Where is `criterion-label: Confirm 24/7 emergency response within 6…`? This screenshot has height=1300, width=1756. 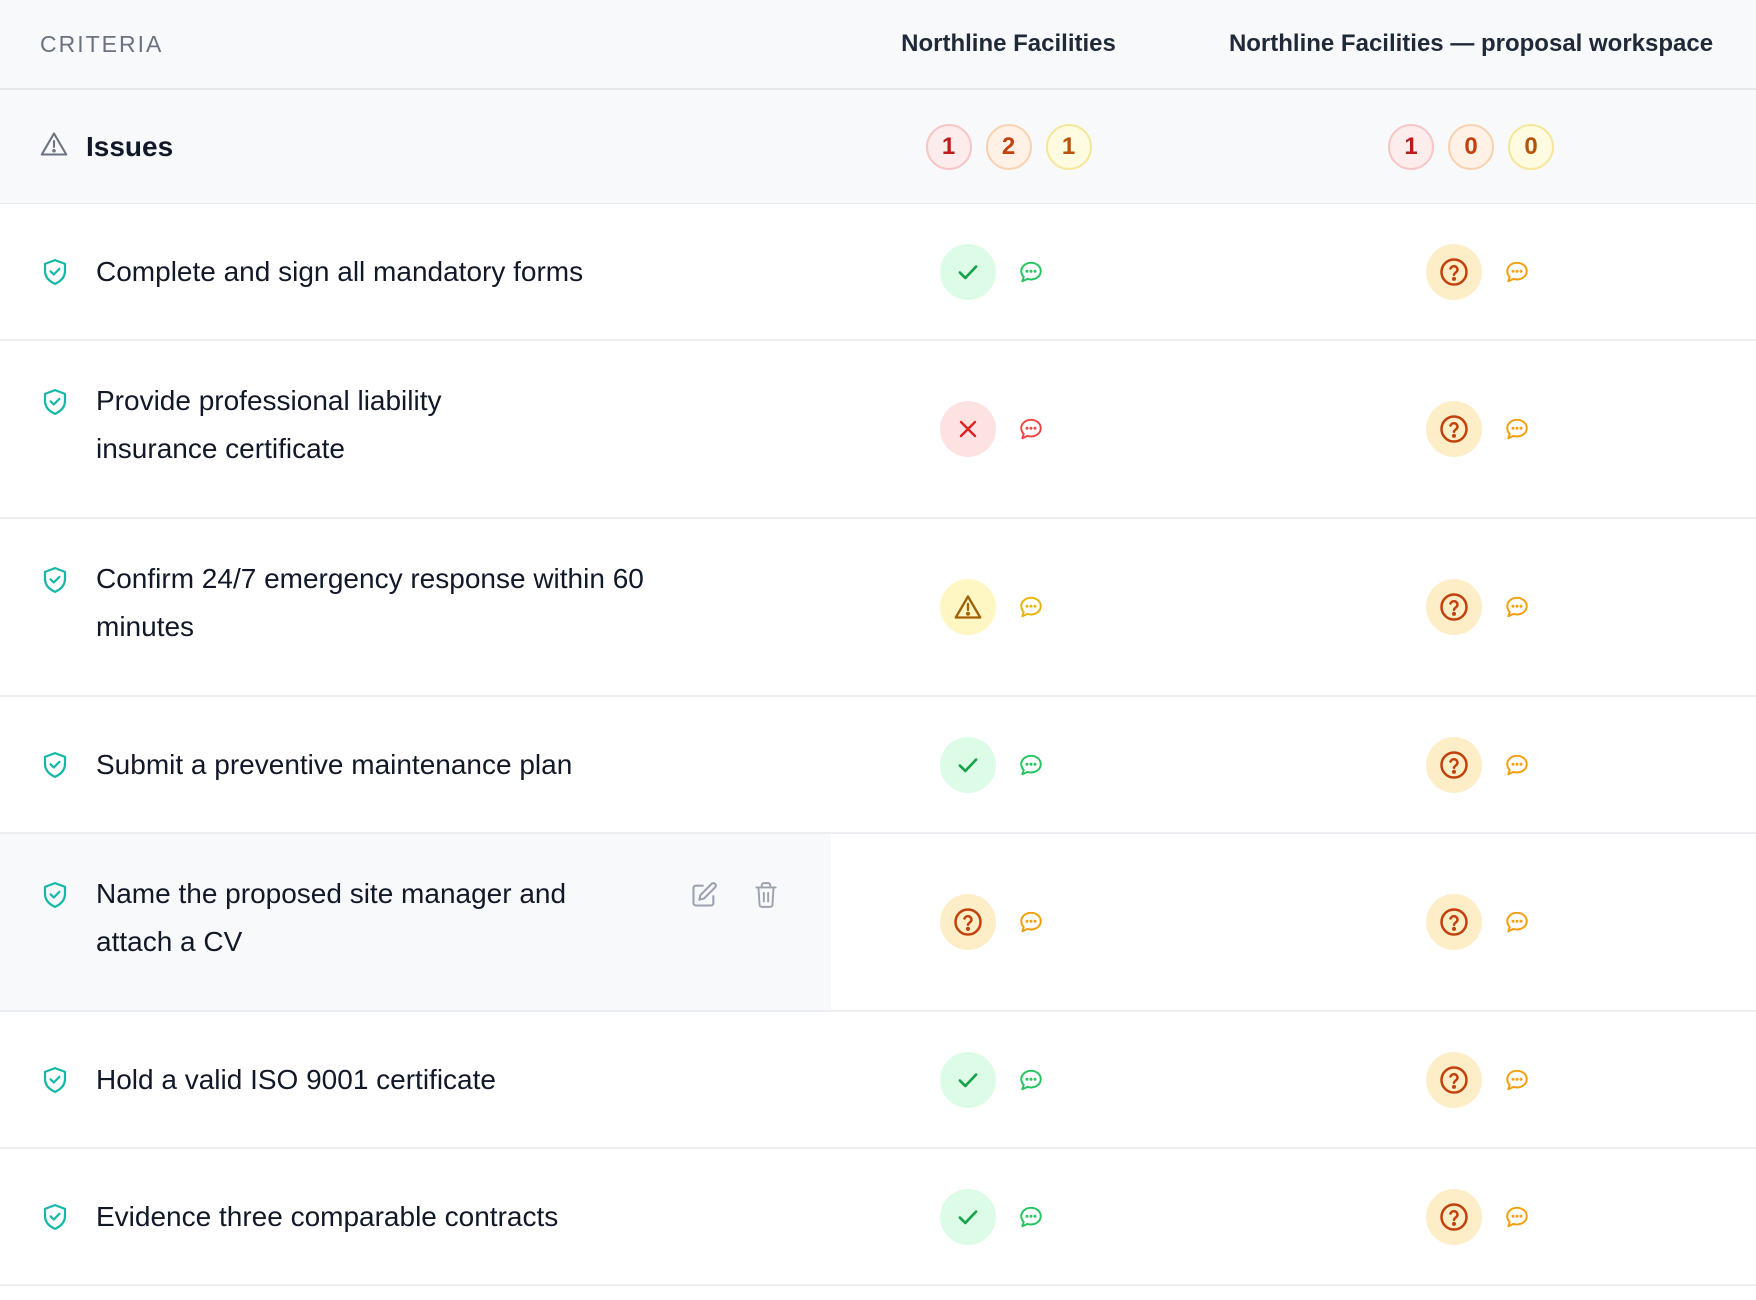 criterion-label: Confirm 24/7 emergency response within 6… is located at coordinates (370, 602).